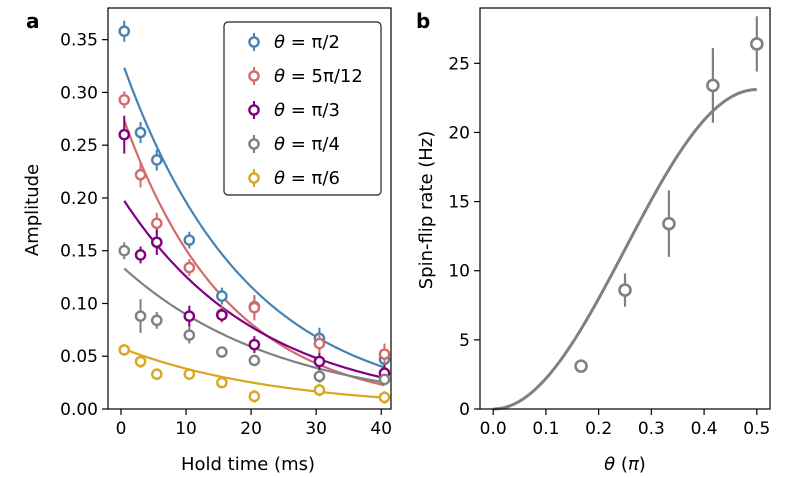 Image resolution: width=788 pixels, height=478 pixels. Describe the element at coordinates (121, 429) in the screenshot. I see `panel-a-x-tick-label: 0` at that location.